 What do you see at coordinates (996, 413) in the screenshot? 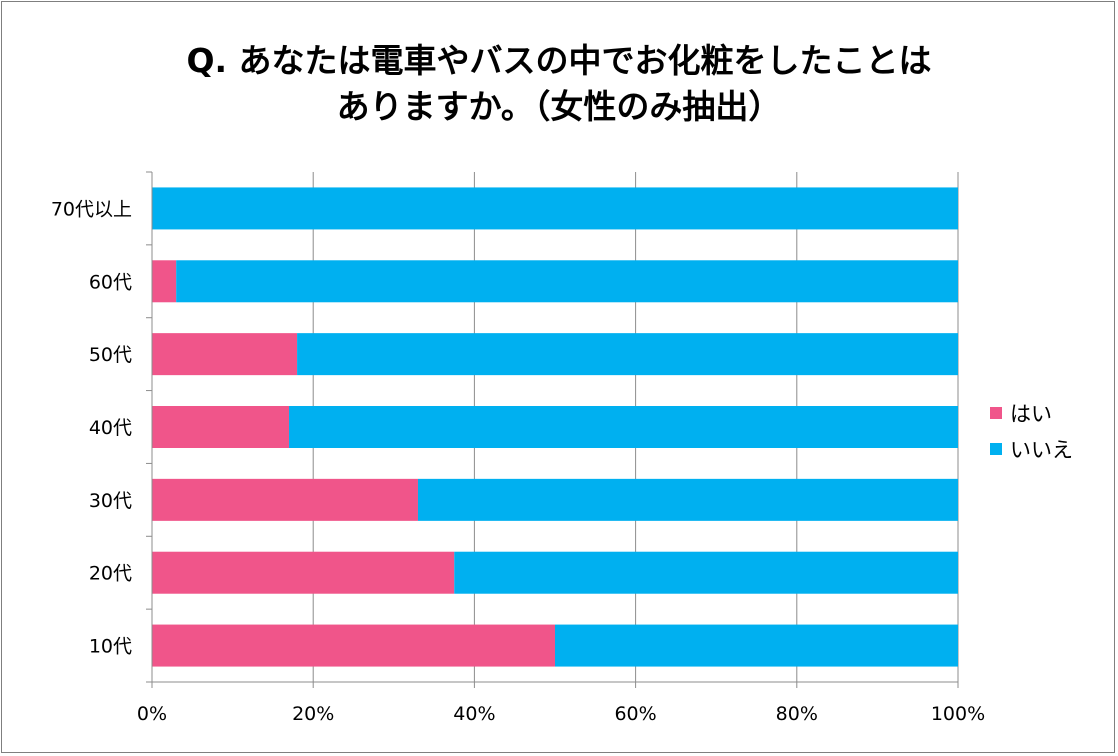
I see `legend-swatch-yes` at bounding box center [996, 413].